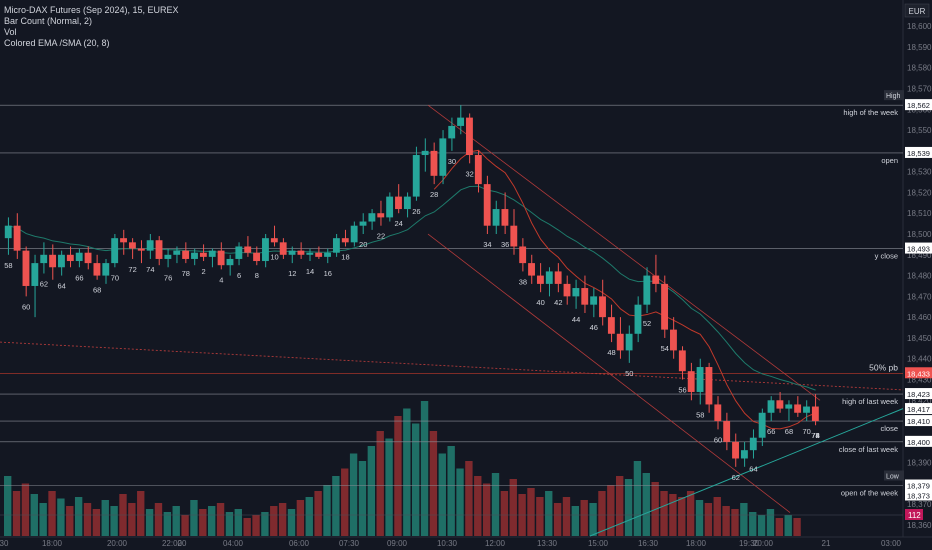  I want to click on indicator-volume: Vol, so click(10, 32).